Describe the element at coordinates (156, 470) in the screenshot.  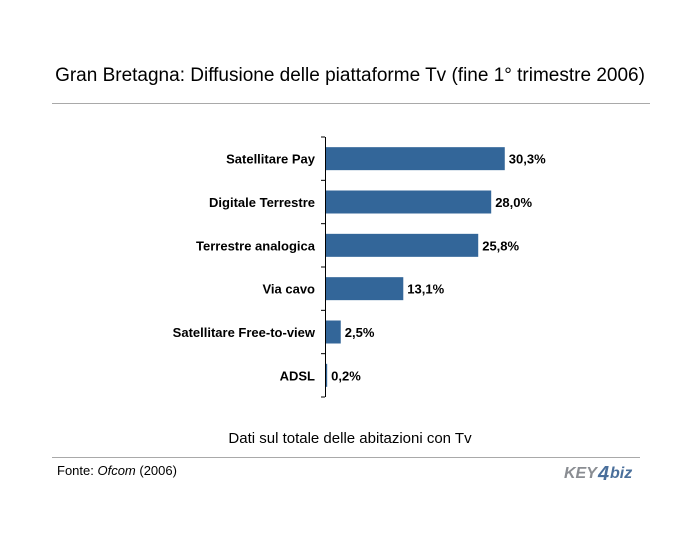
I see `source-year: (2006)` at that location.